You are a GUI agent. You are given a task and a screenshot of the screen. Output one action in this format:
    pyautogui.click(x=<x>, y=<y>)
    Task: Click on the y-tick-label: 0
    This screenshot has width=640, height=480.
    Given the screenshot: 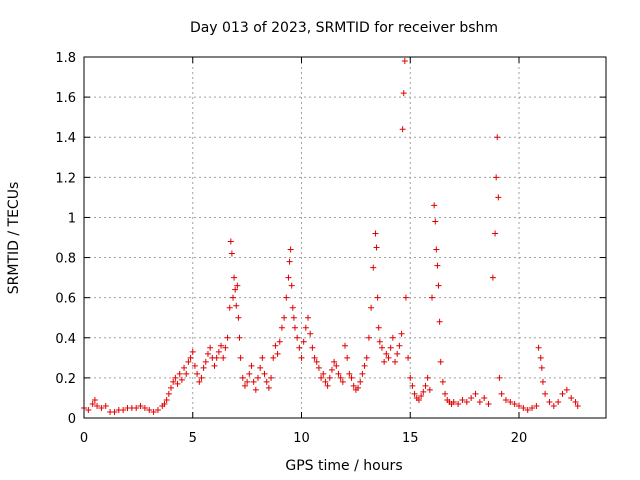 What is the action you would take?
    pyautogui.click(x=72, y=419)
    